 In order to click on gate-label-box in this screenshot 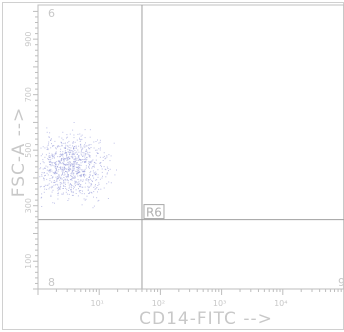, I will do `click(154, 212)`.